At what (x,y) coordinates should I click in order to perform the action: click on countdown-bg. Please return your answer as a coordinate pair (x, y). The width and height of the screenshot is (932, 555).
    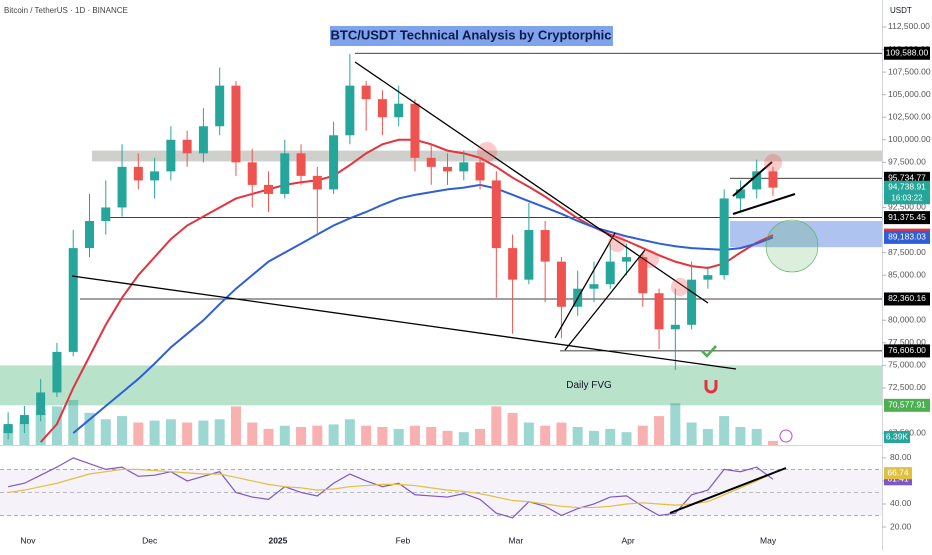
    Looking at the image, I should click on (907, 198).